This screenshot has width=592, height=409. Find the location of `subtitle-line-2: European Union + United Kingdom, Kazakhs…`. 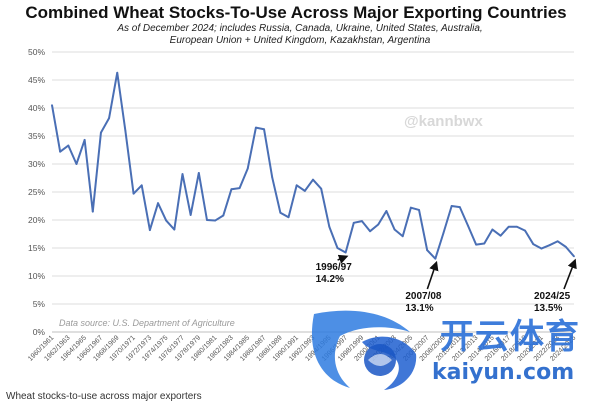

subtitle-line-2: European Union + United Kingdom, Kazakhs… is located at coordinates (300, 40).